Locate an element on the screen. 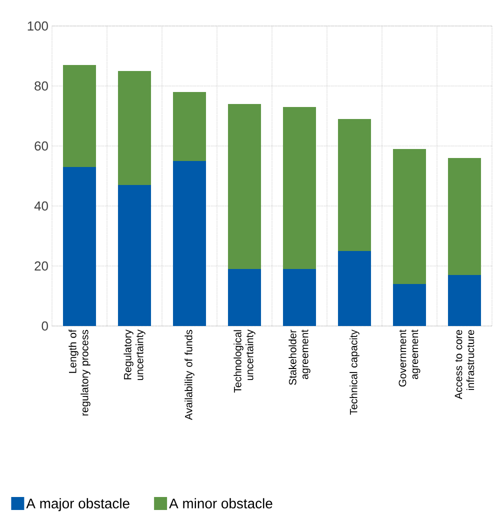  x-tick-label: Availability of funds is located at coordinates (189, 375).